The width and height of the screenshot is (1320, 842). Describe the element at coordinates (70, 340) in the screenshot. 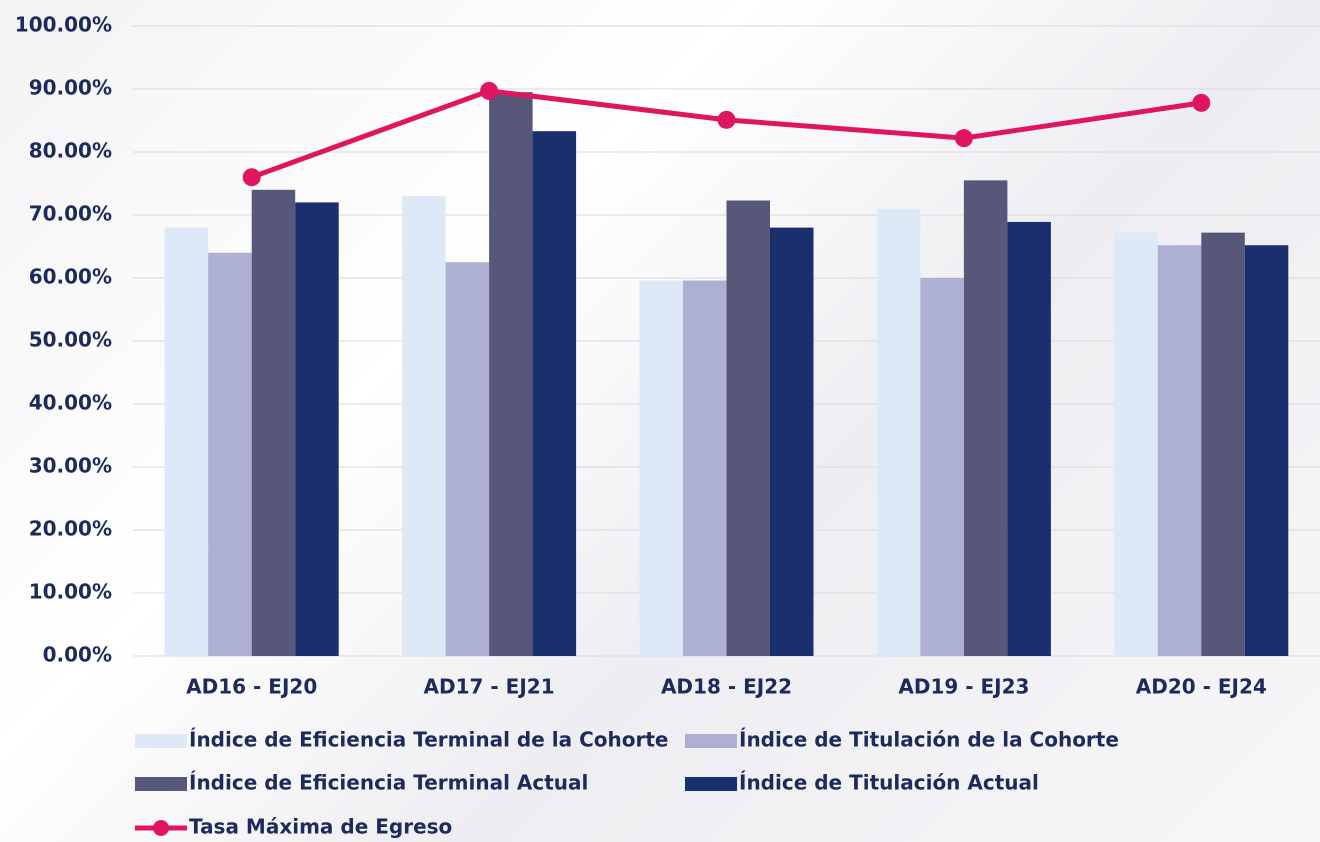

I see `y-tick-label: 50.00%` at that location.